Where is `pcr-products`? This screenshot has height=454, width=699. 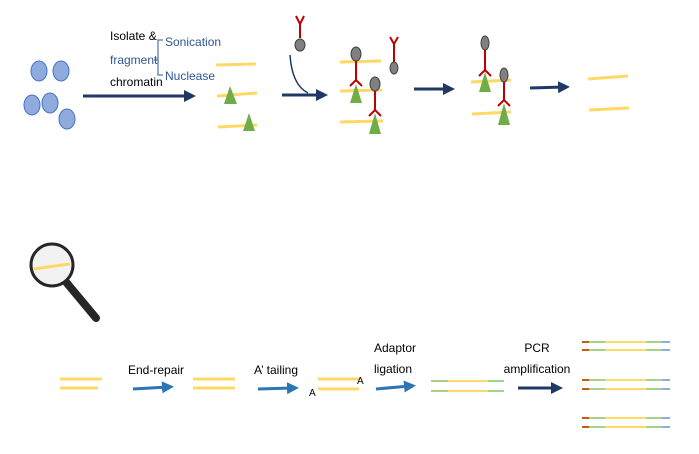 pcr-products is located at coordinates (626, 384).